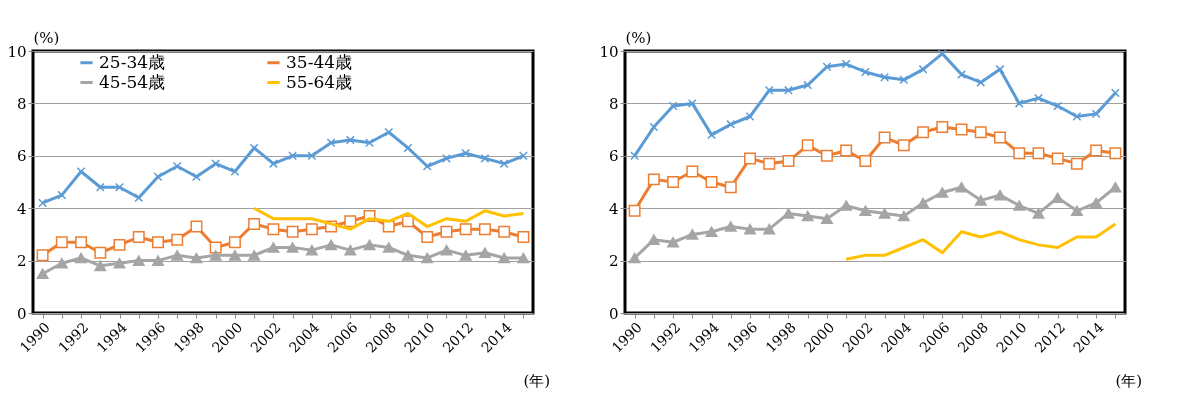 The image size is (1178, 403). What do you see at coordinates (21, 103) in the screenshot?
I see `y-tick-label: 8` at bounding box center [21, 103].